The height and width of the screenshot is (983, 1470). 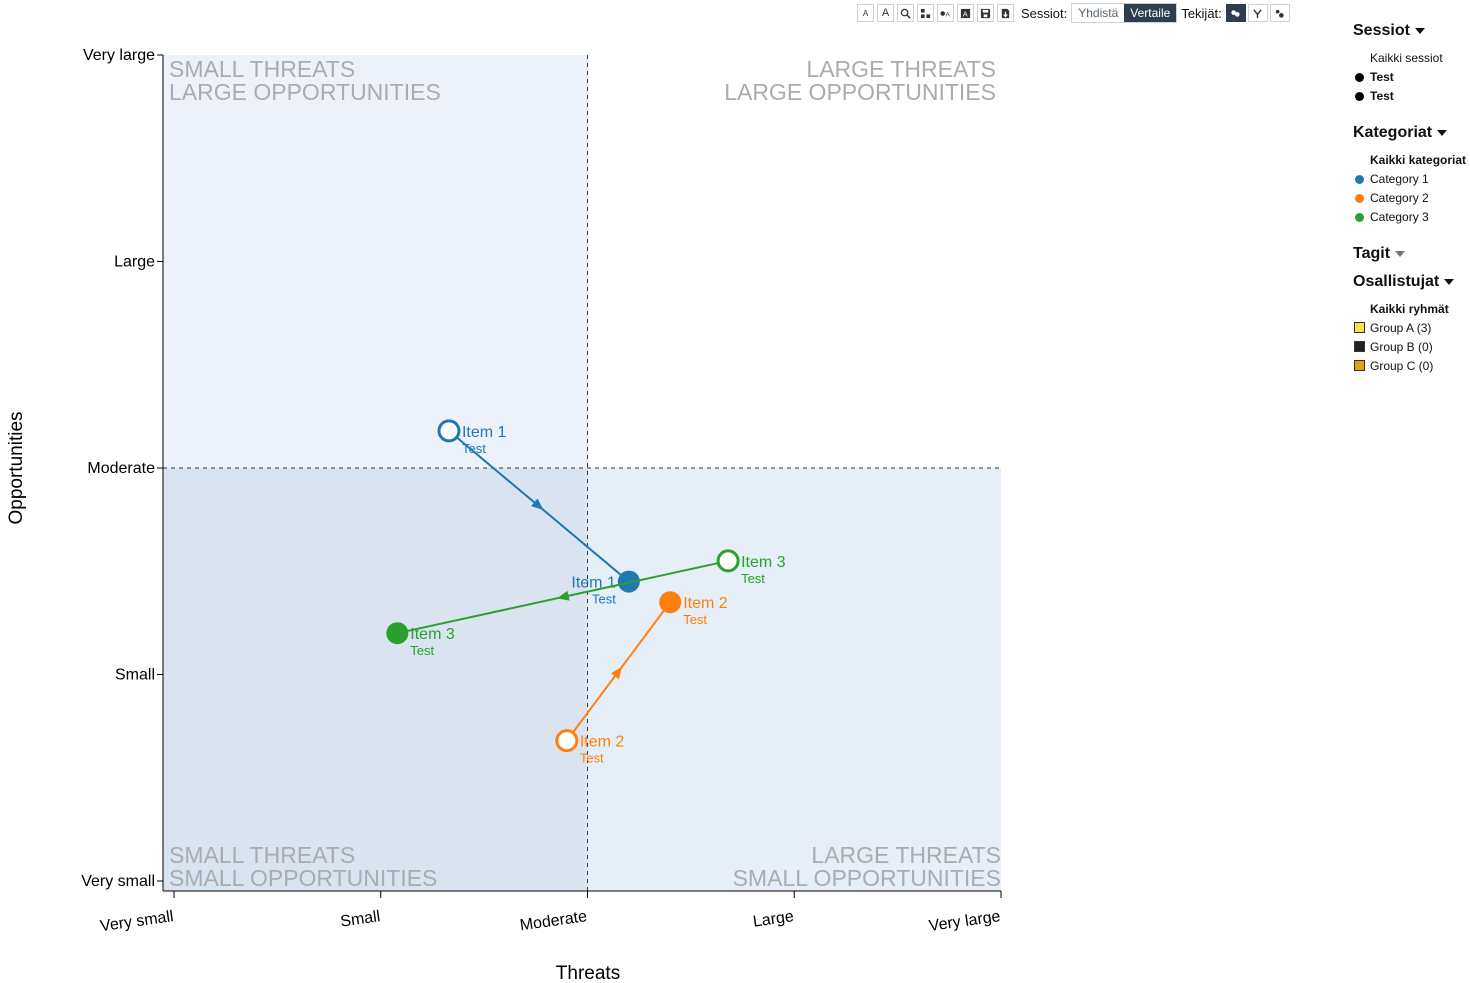 I want to click on quadrant-bottom-left, so click(x=375, y=679).